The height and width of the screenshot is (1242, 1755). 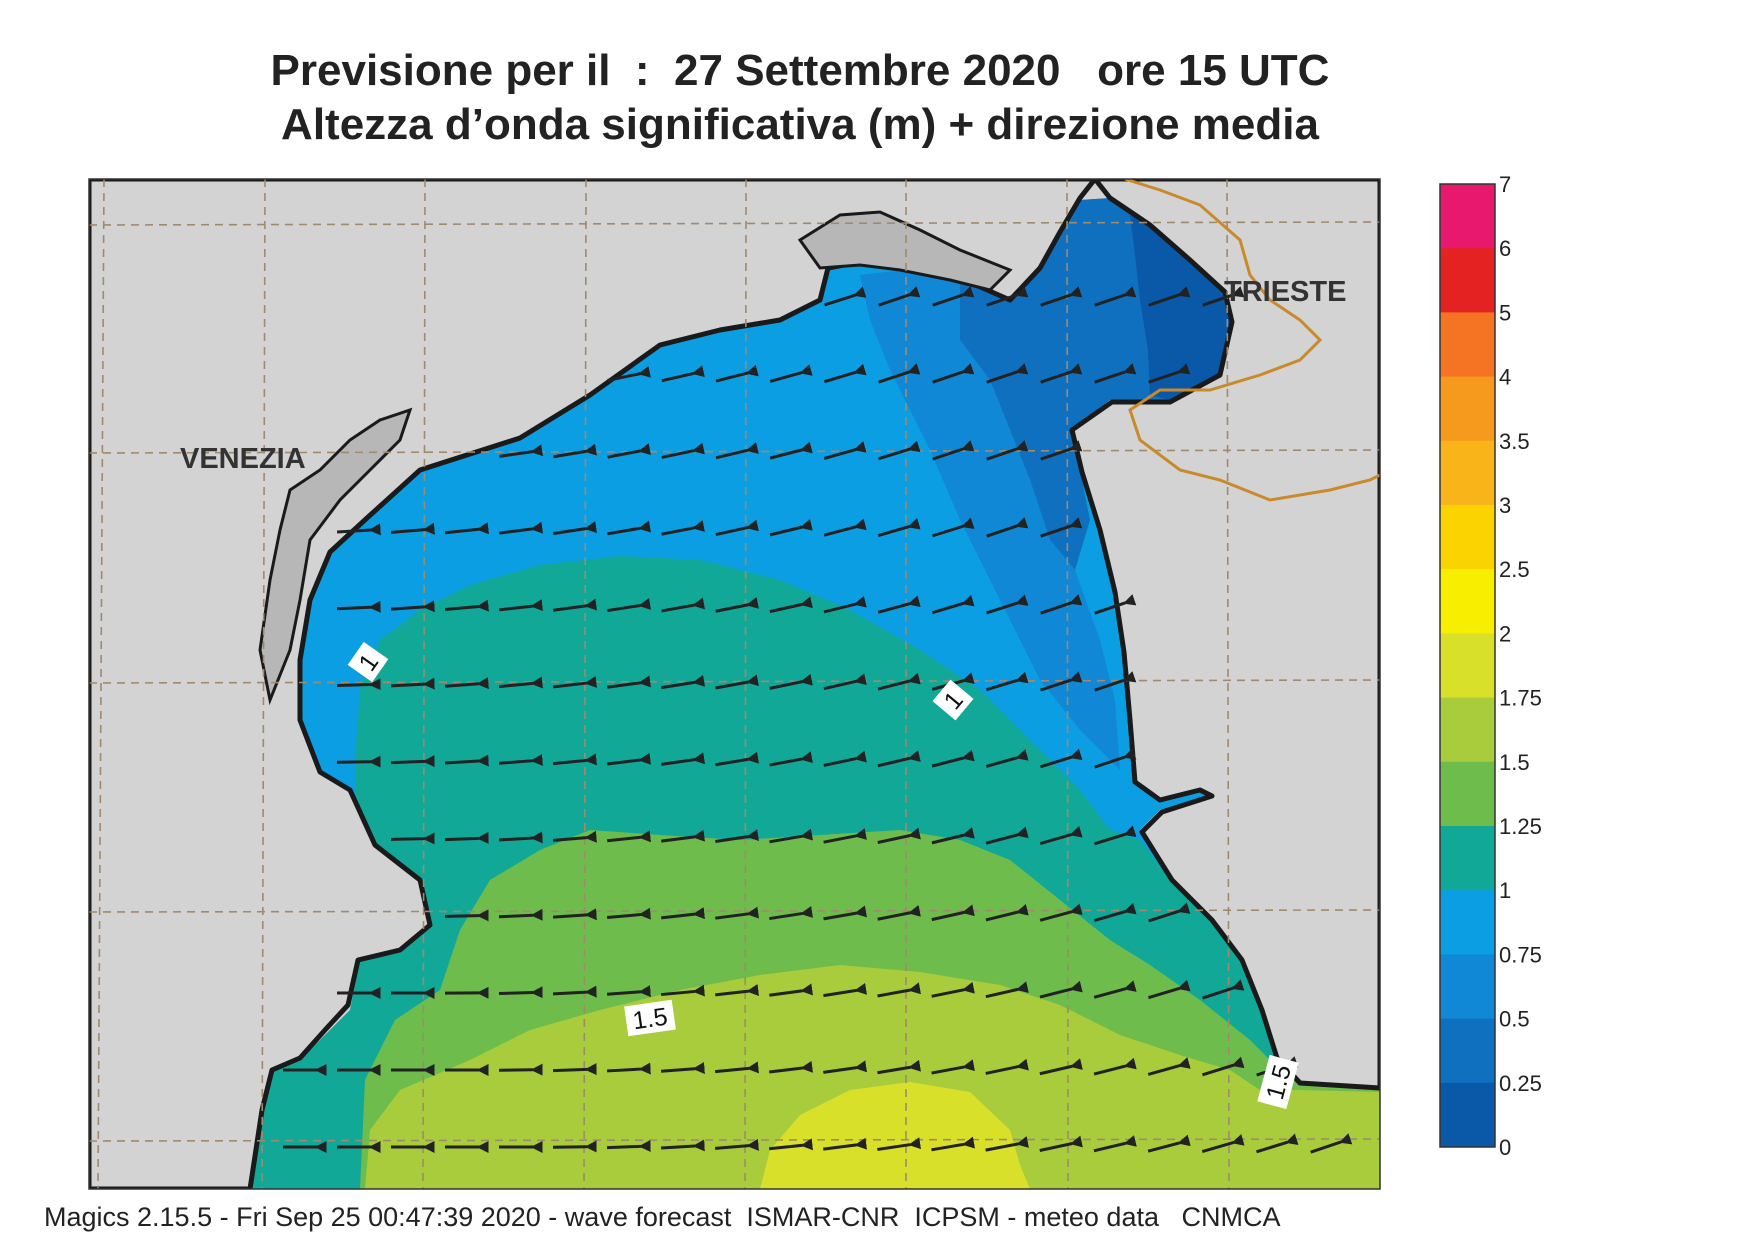 What do you see at coordinates (905, 251) in the screenshot?
I see `gulf-islands` at bounding box center [905, 251].